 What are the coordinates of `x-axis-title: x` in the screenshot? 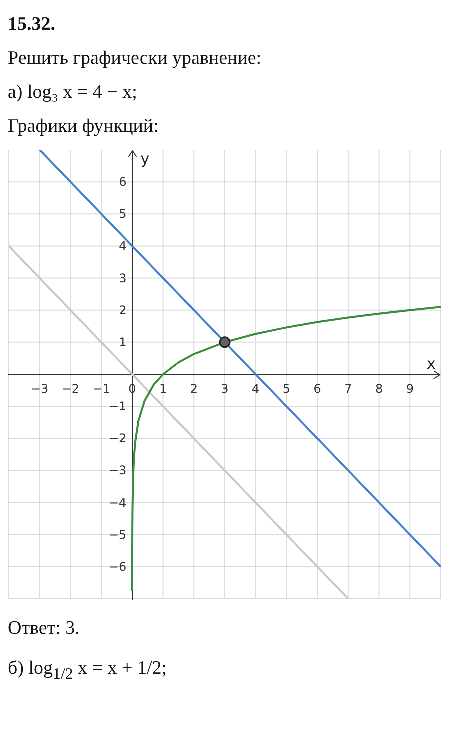 It's located at (431, 364).